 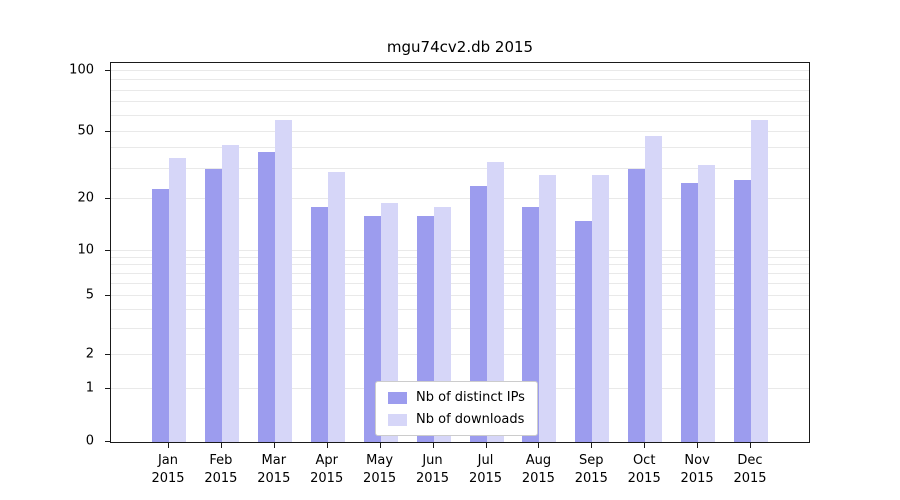 What do you see at coordinates (81, 70) in the screenshot?
I see `y-tick-label-100: 100` at bounding box center [81, 70].